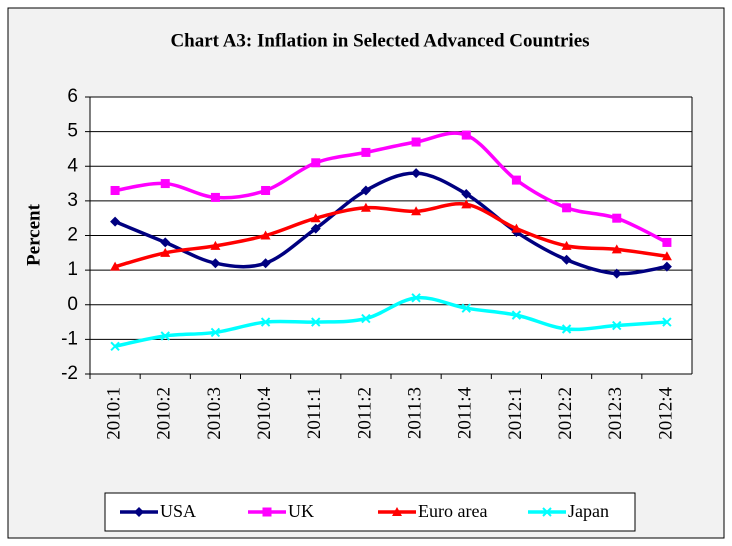 Image resolution: width=732 pixels, height=546 pixels. Describe the element at coordinates (72, 200) in the screenshot. I see `y-tick-label: 3` at that location.